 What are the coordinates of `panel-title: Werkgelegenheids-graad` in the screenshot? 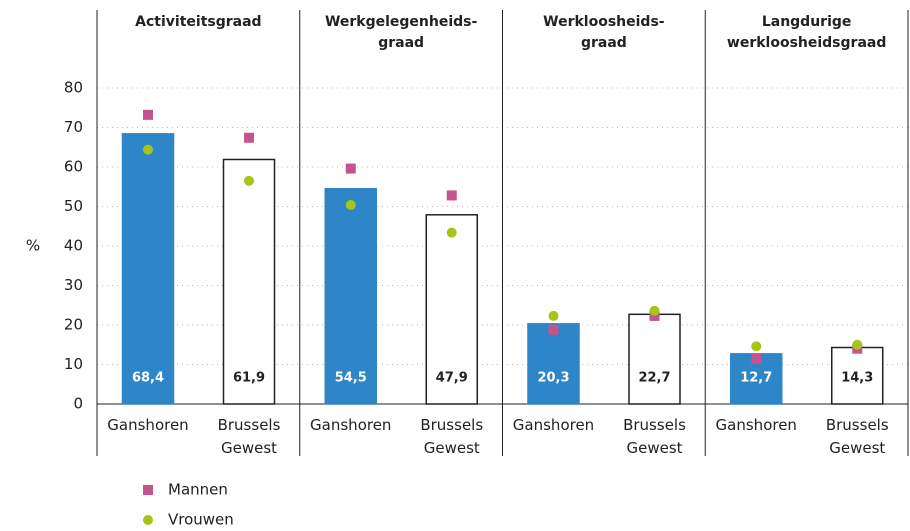 It's located at (401, 32).